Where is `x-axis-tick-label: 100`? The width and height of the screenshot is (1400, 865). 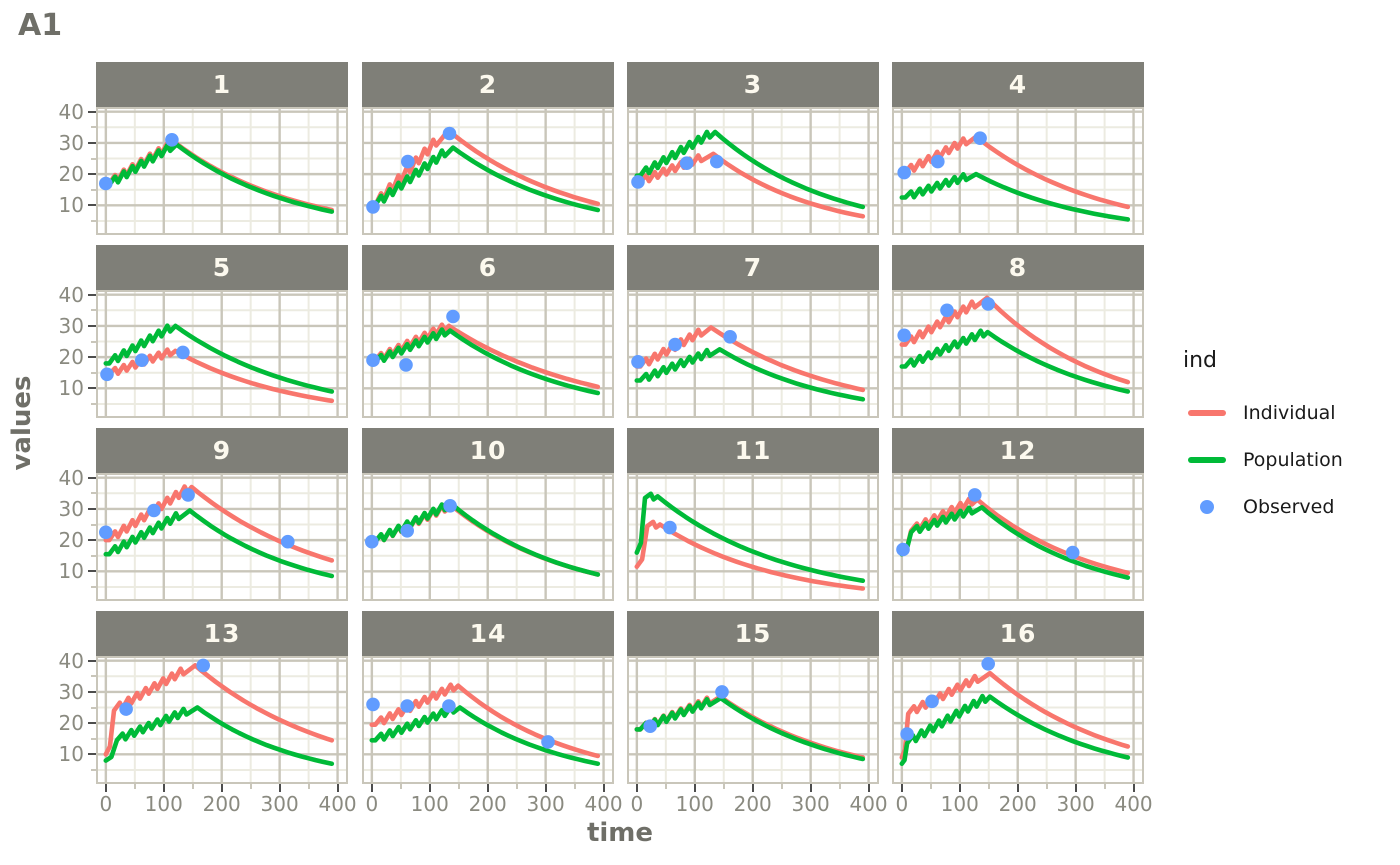
x-axis-tick-label: 100 is located at coordinates (694, 804).